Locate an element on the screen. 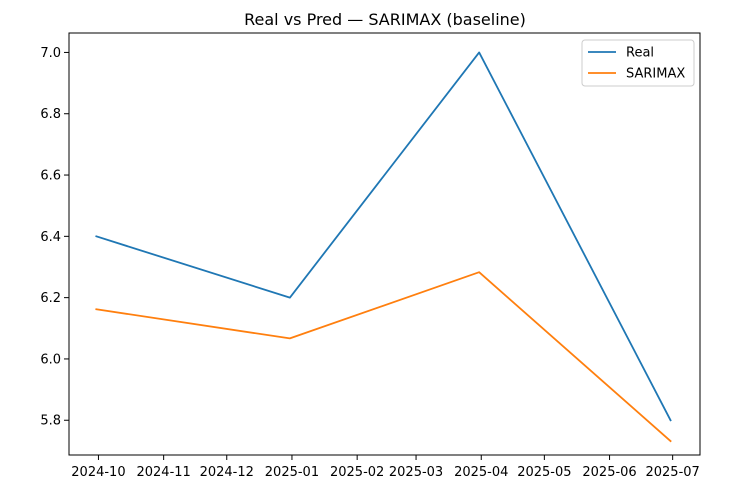 The image size is (743, 498). y-tick-label: 6.0 is located at coordinates (50, 359).